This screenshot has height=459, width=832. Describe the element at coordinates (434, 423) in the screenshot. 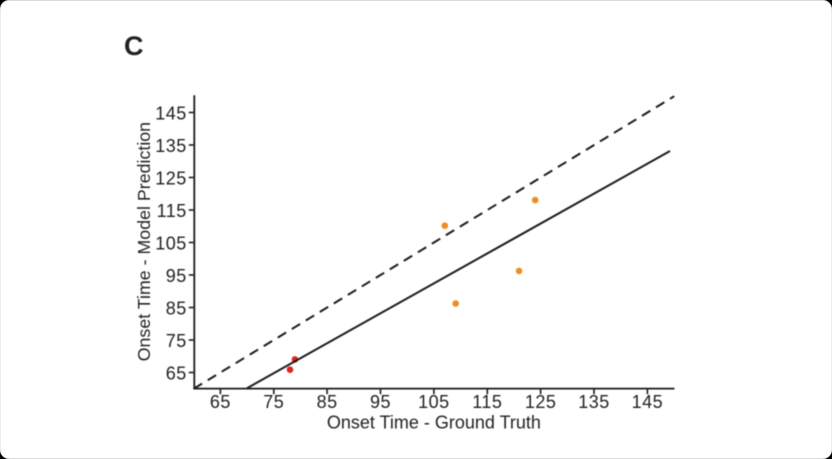

I see `svg-text: Onset Time - Ground Truth` at that location.